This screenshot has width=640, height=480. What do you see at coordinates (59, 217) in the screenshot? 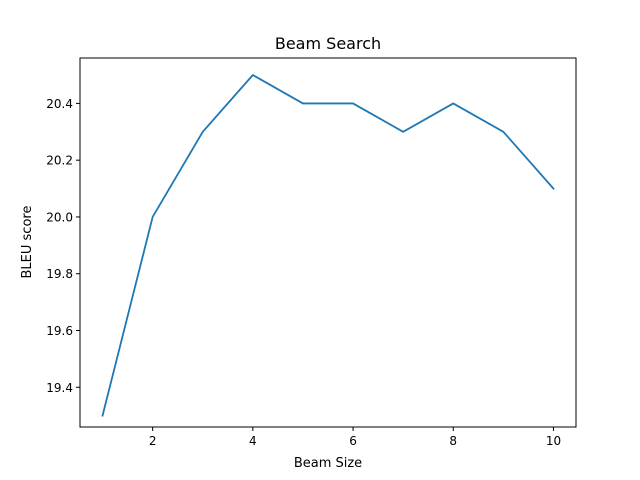
I see `y-tick-label: 20.0` at bounding box center [59, 217].